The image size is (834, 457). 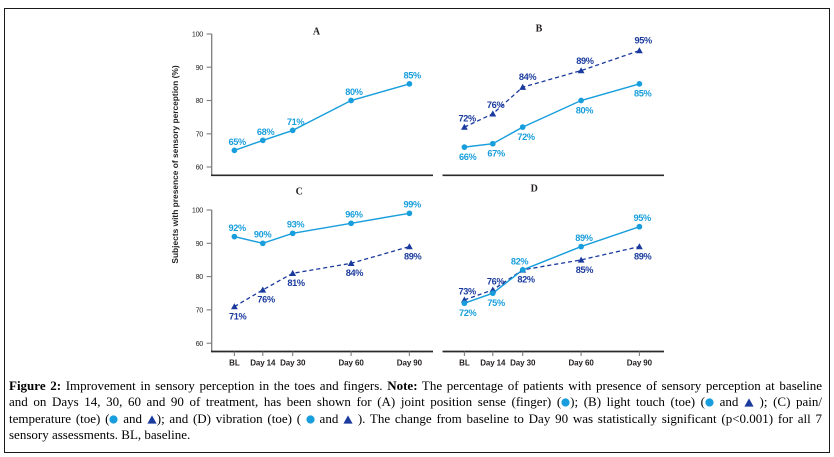 I want to click on svg-text: D, so click(x=534, y=188).